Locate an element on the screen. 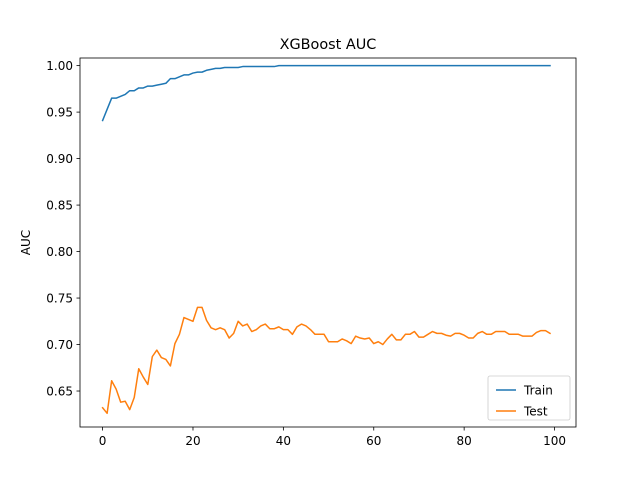 Image resolution: width=640 pixels, height=480 pixels. x-tick-label: 60 is located at coordinates (373, 441).